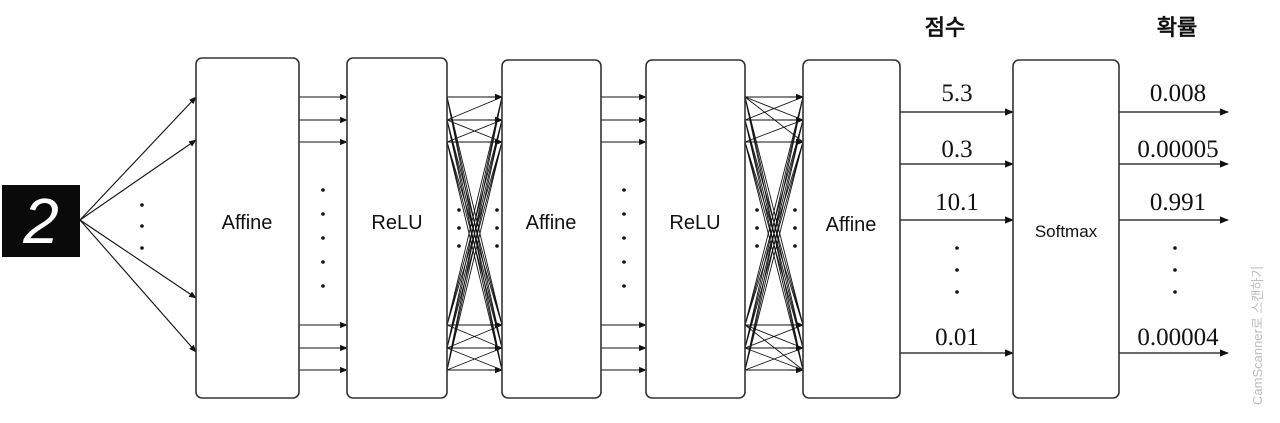 The width and height of the screenshot is (1280, 423). Describe the element at coordinates (957, 337) in the screenshot. I see `score-value: 0.01` at that location.